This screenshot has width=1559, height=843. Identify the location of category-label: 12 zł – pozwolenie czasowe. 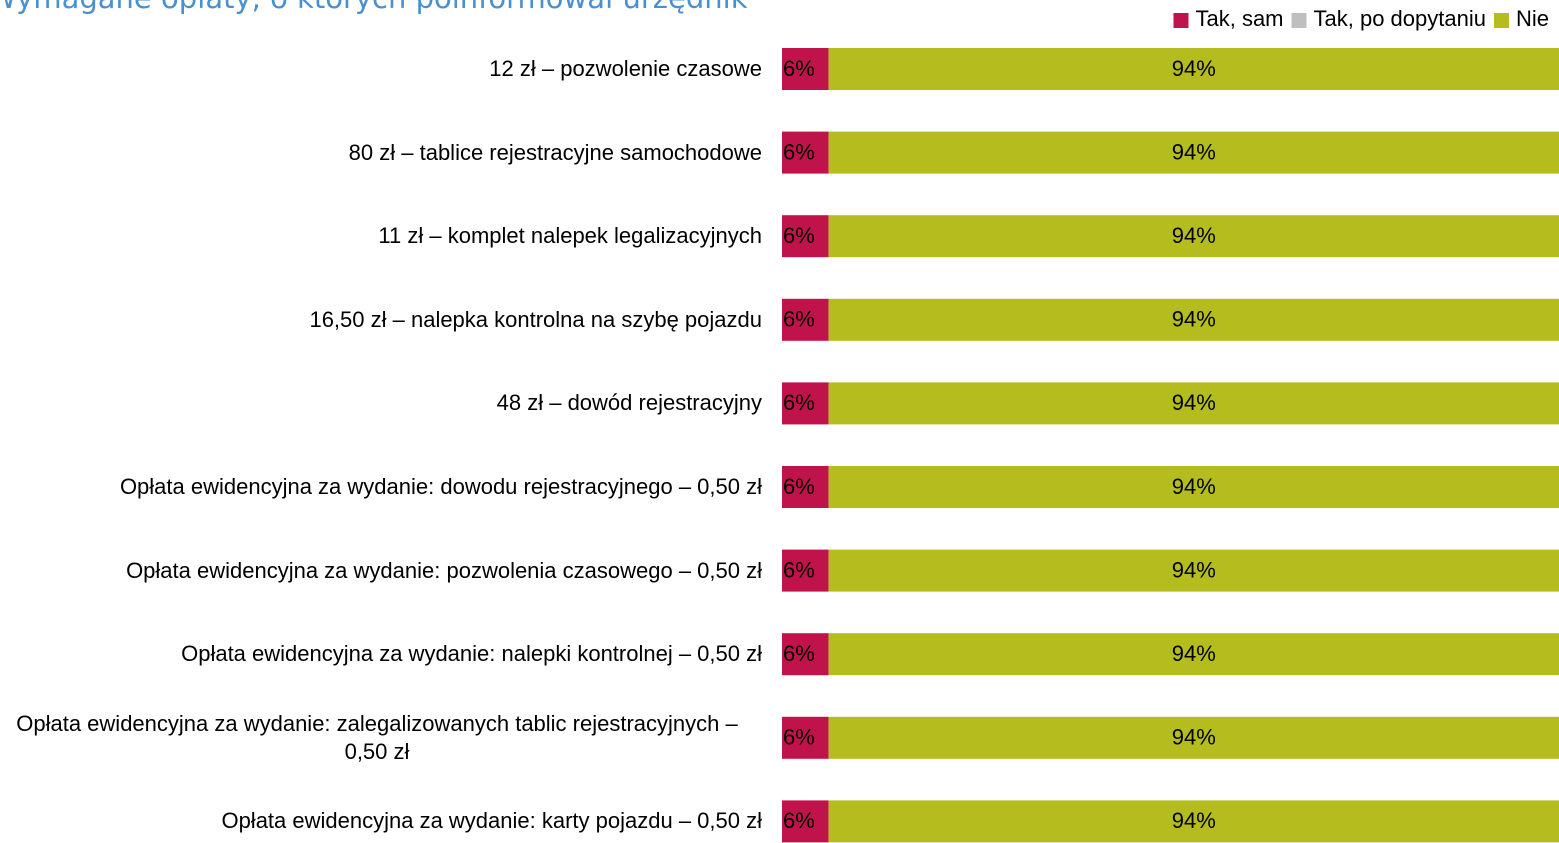
(625, 68).